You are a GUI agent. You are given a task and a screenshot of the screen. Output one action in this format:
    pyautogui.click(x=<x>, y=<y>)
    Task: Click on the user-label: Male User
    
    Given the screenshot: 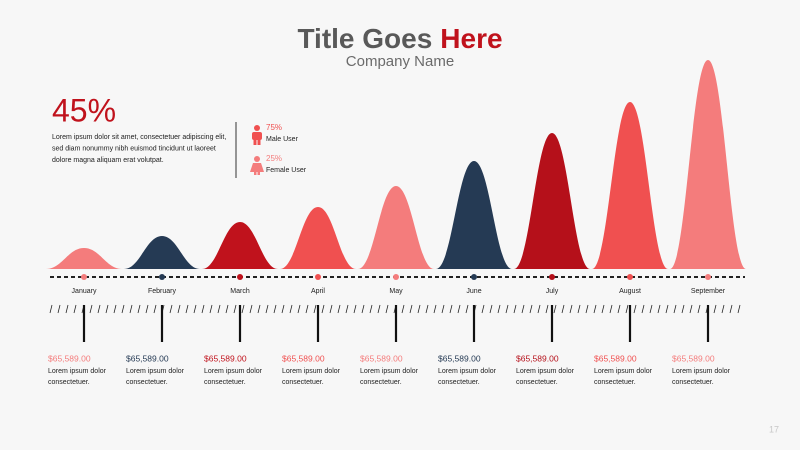 What is the action you would take?
    pyautogui.click(x=282, y=139)
    